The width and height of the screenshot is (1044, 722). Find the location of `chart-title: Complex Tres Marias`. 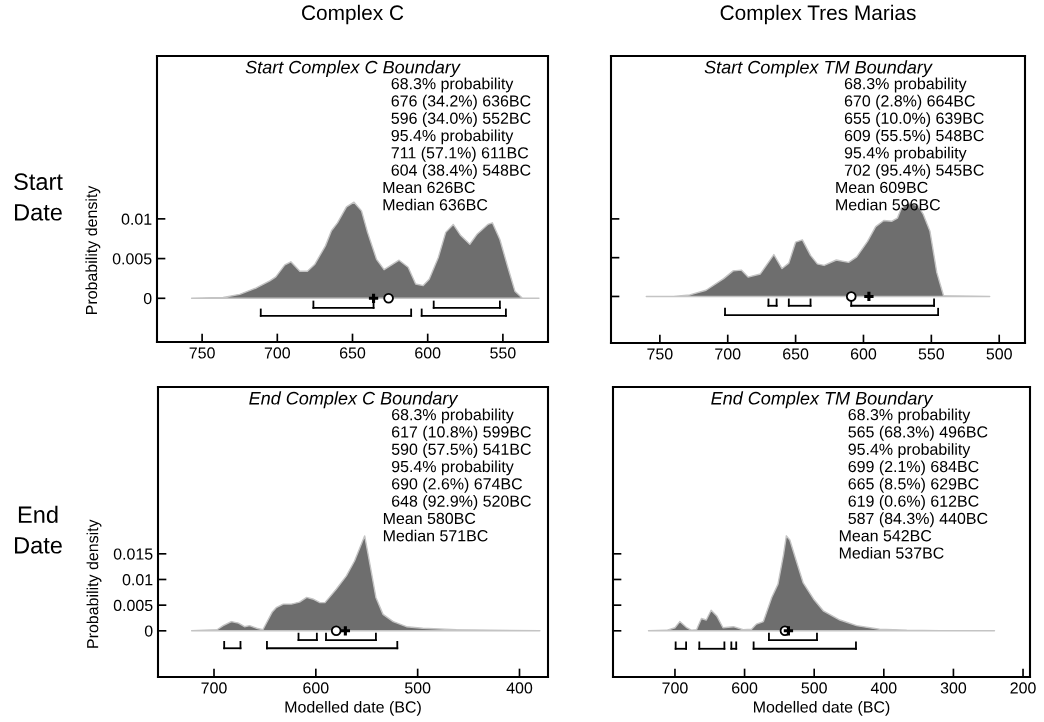

chart-title: Complex Tres Marias is located at coordinates (818, 14).